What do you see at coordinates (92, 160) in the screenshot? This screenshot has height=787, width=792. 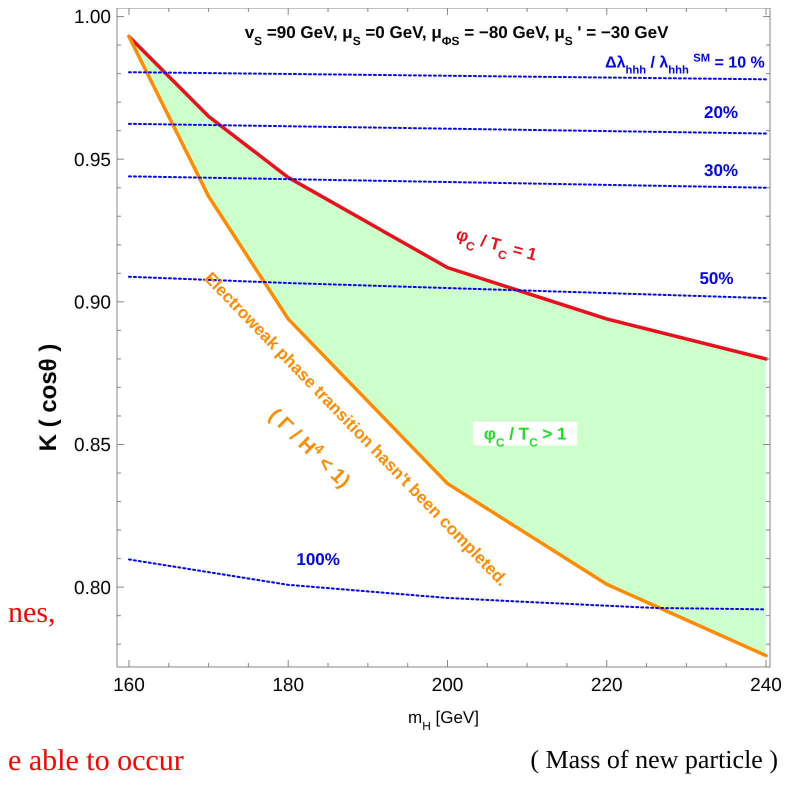 I see `y-tick-label: 0.95` at bounding box center [92, 160].